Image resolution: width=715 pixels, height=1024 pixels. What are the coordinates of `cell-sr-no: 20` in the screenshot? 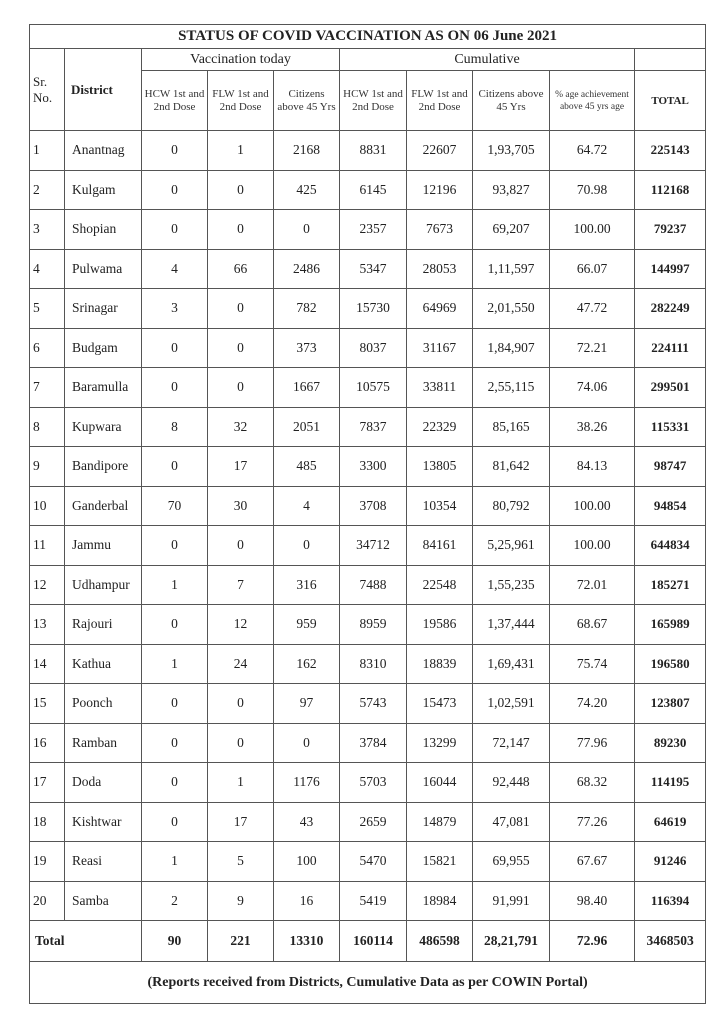 It's located at (47, 900).